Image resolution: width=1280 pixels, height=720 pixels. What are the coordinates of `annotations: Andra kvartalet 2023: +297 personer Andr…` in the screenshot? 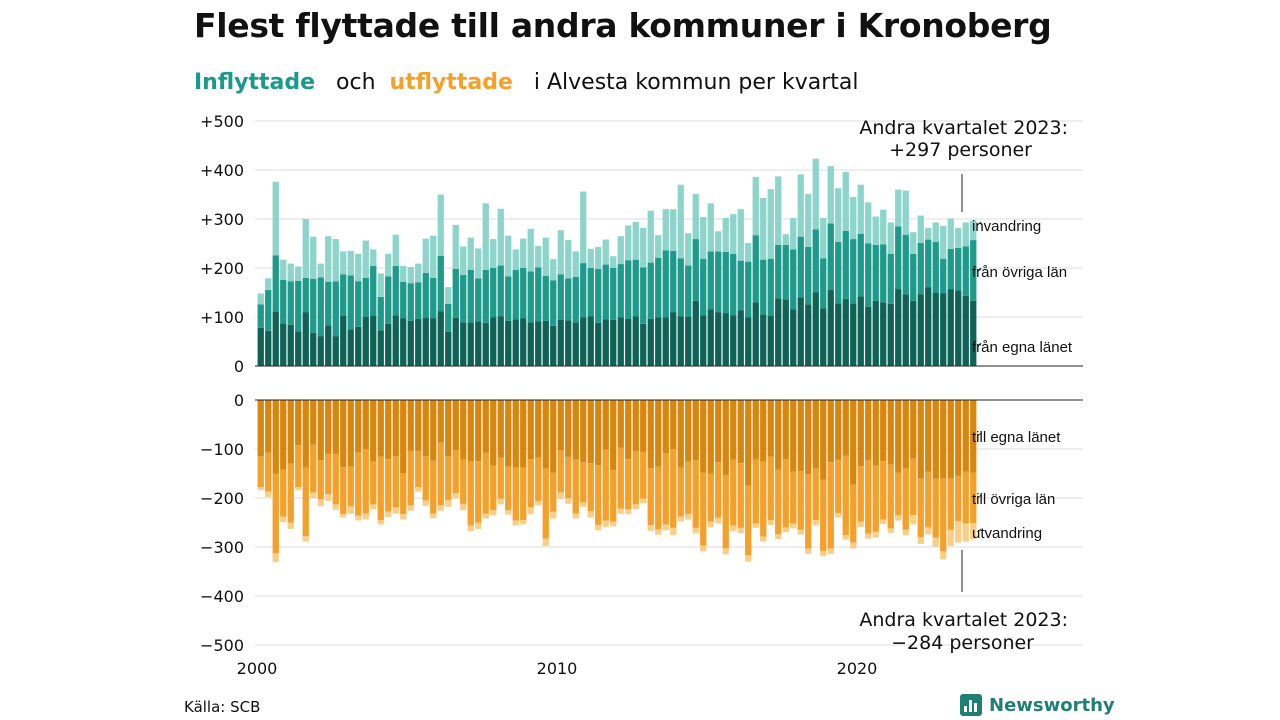 It's located at (963, 385).